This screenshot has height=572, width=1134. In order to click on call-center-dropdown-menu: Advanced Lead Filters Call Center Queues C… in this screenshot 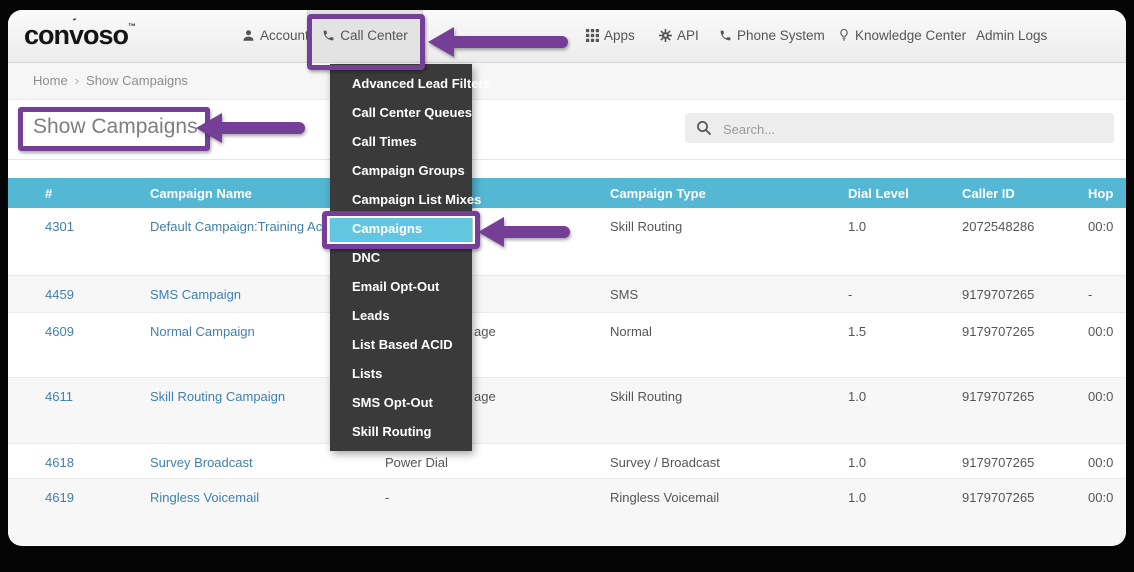, I will do `click(410, 257)`.